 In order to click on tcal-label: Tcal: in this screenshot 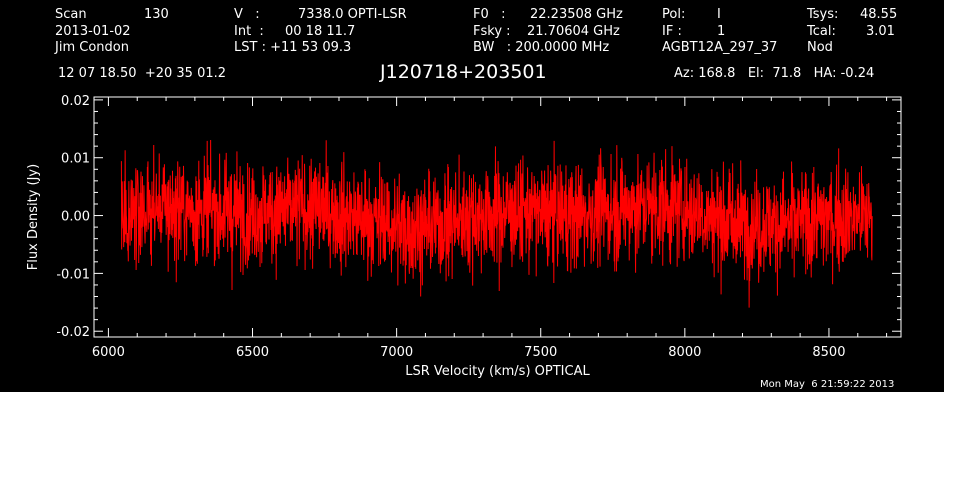, I will do `click(821, 31)`.